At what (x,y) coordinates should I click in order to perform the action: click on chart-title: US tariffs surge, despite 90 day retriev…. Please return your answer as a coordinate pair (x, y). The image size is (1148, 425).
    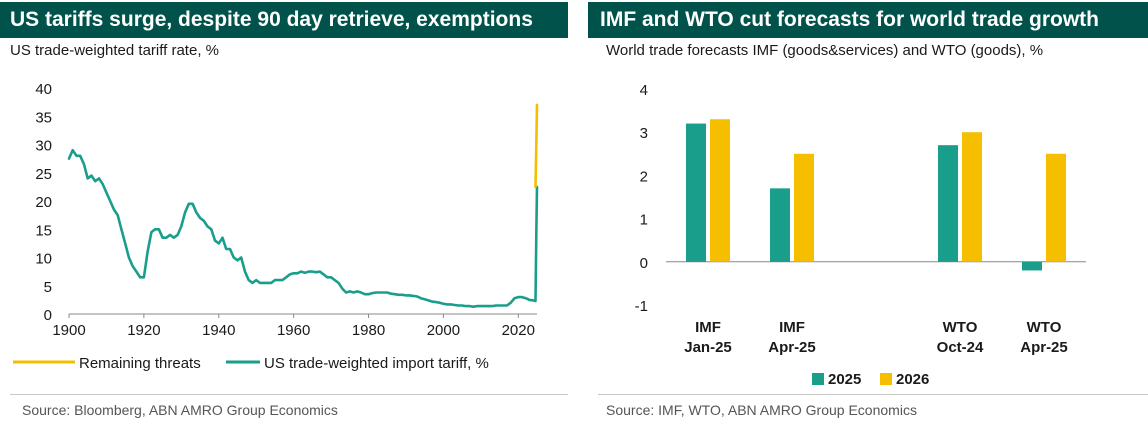
    Looking at the image, I should click on (284, 20).